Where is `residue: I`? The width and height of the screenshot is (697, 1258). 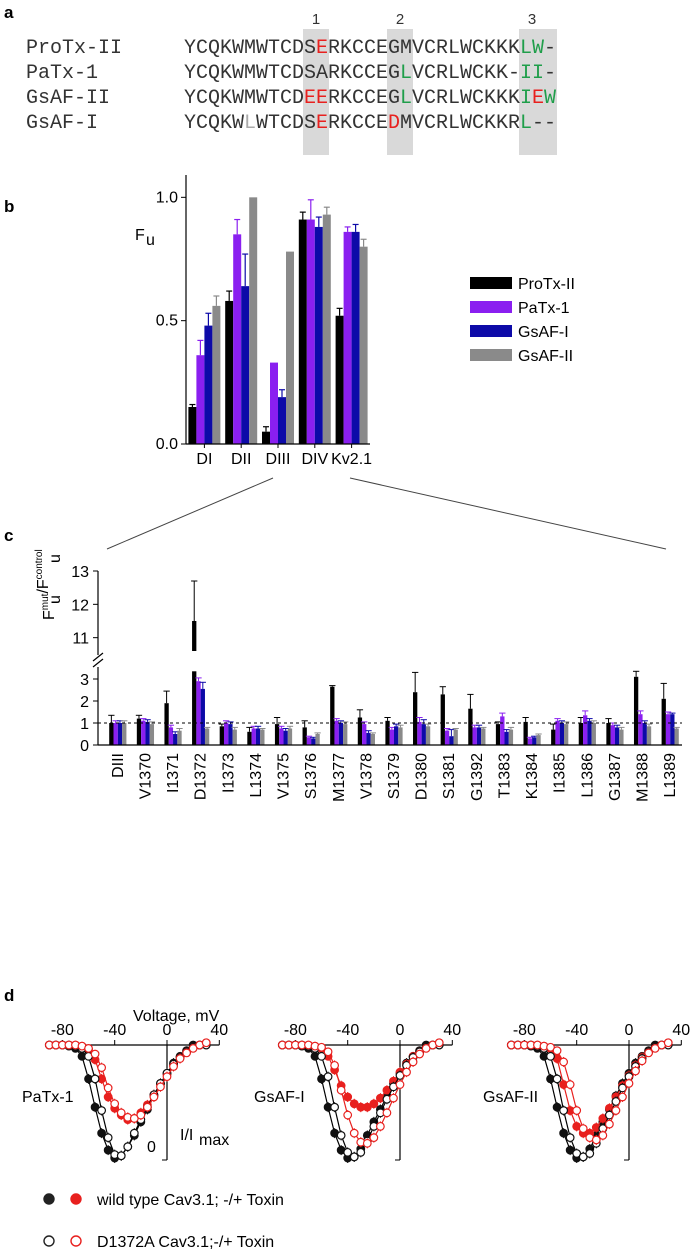
residue: I is located at coordinates (538, 73).